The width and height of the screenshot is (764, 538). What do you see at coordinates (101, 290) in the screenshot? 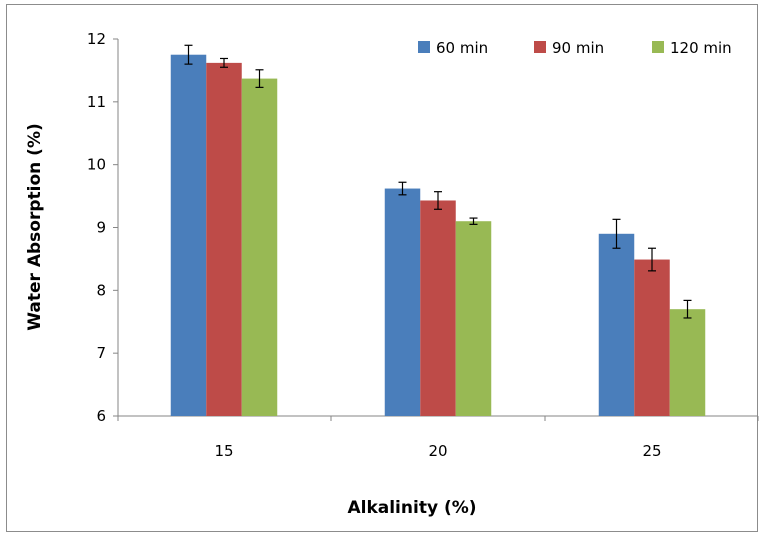
I see `y-tick-label: 8` at bounding box center [101, 290].